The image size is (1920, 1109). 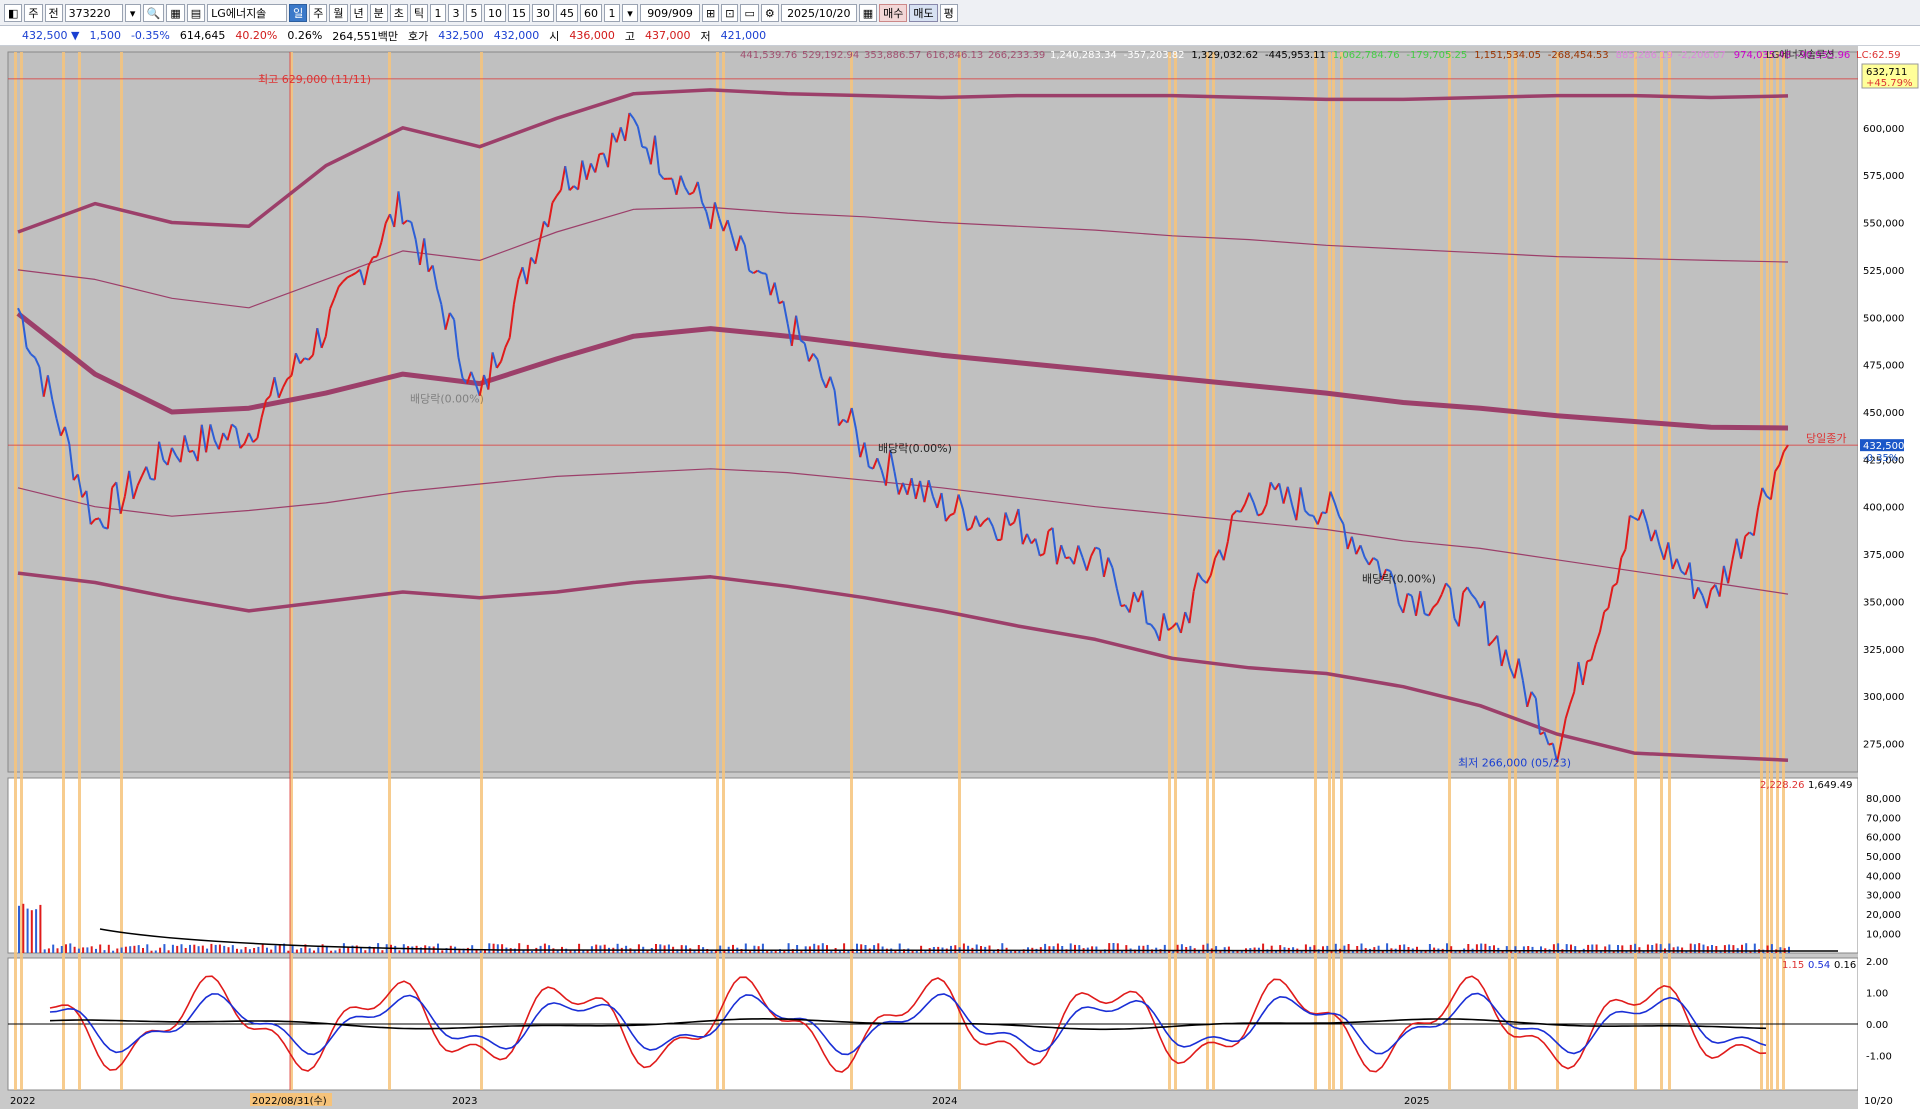 What do you see at coordinates (749, 12) in the screenshot?
I see `toolbar-tool-c-button: ▭` at bounding box center [749, 12].